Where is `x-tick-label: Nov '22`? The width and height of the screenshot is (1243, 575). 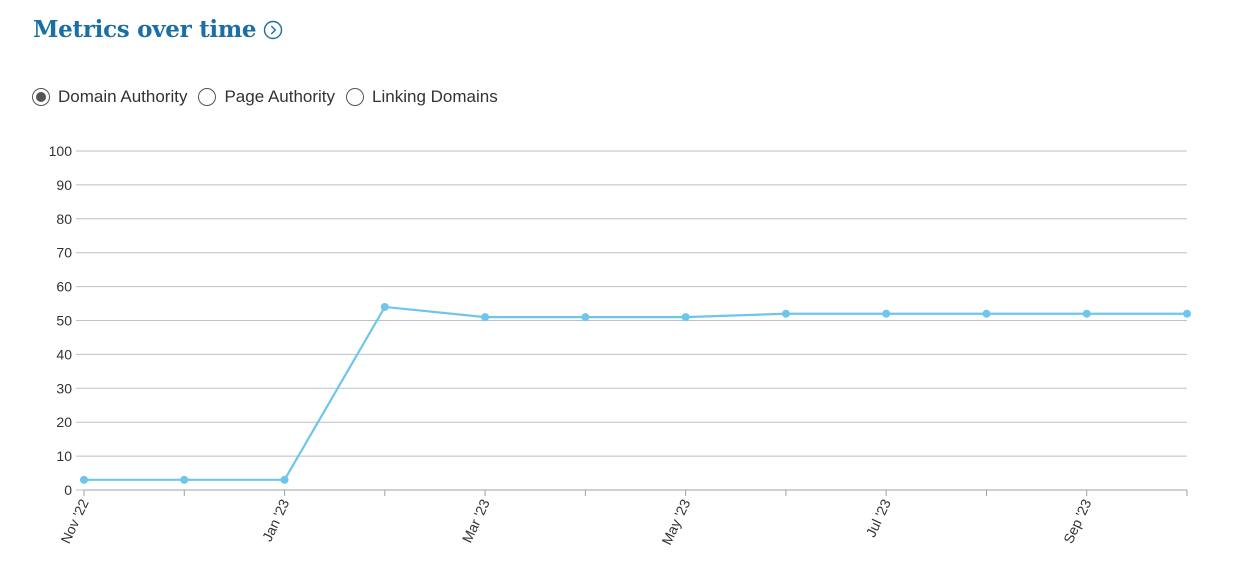
x-tick-label: Nov '22 is located at coordinates (74, 521).